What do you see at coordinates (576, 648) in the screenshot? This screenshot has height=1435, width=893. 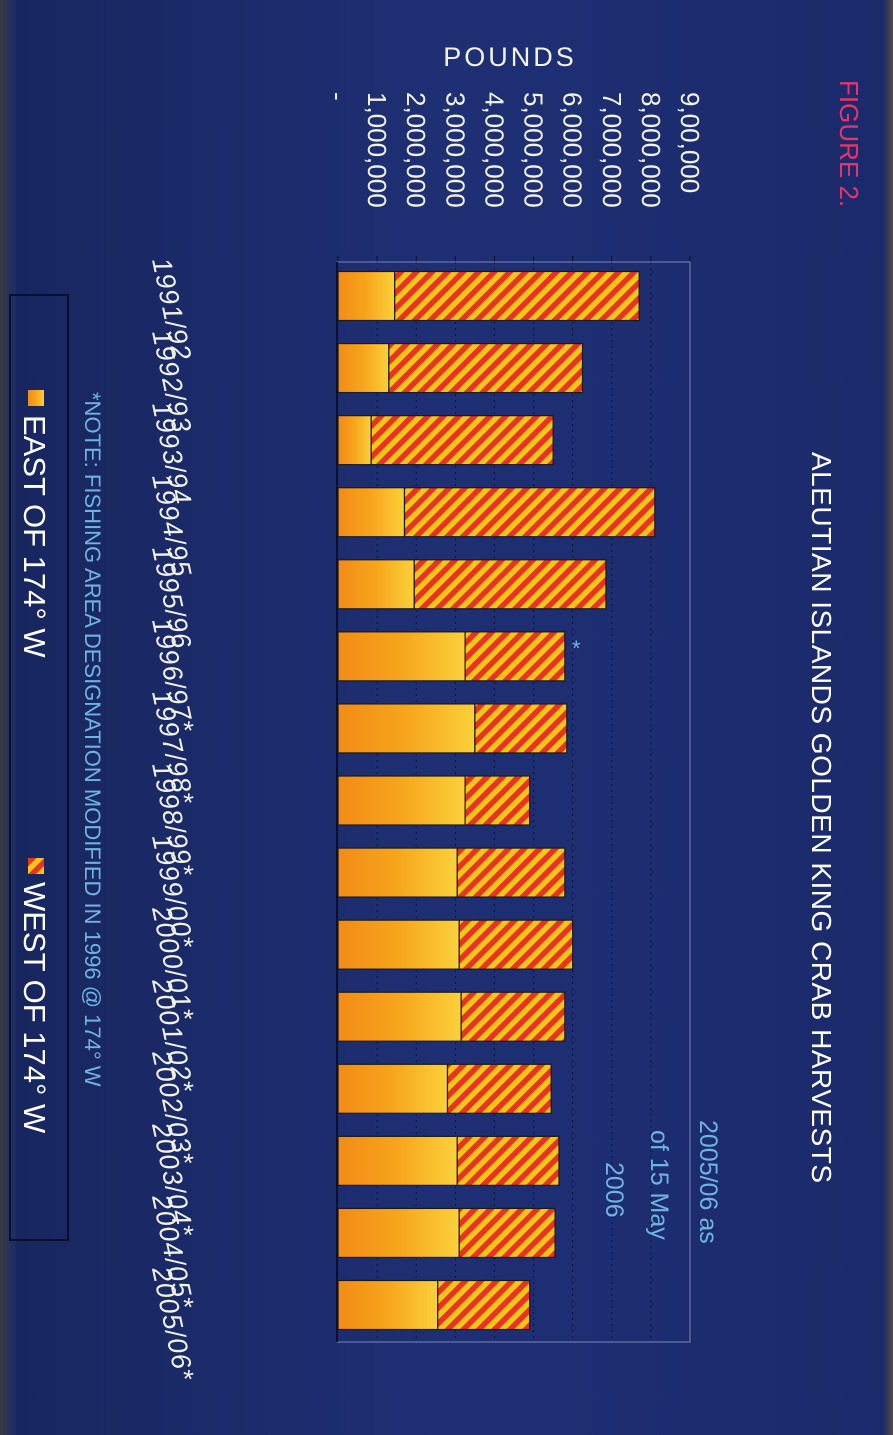 I see `bar-asterisk-marker: *` at bounding box center [576, 648].